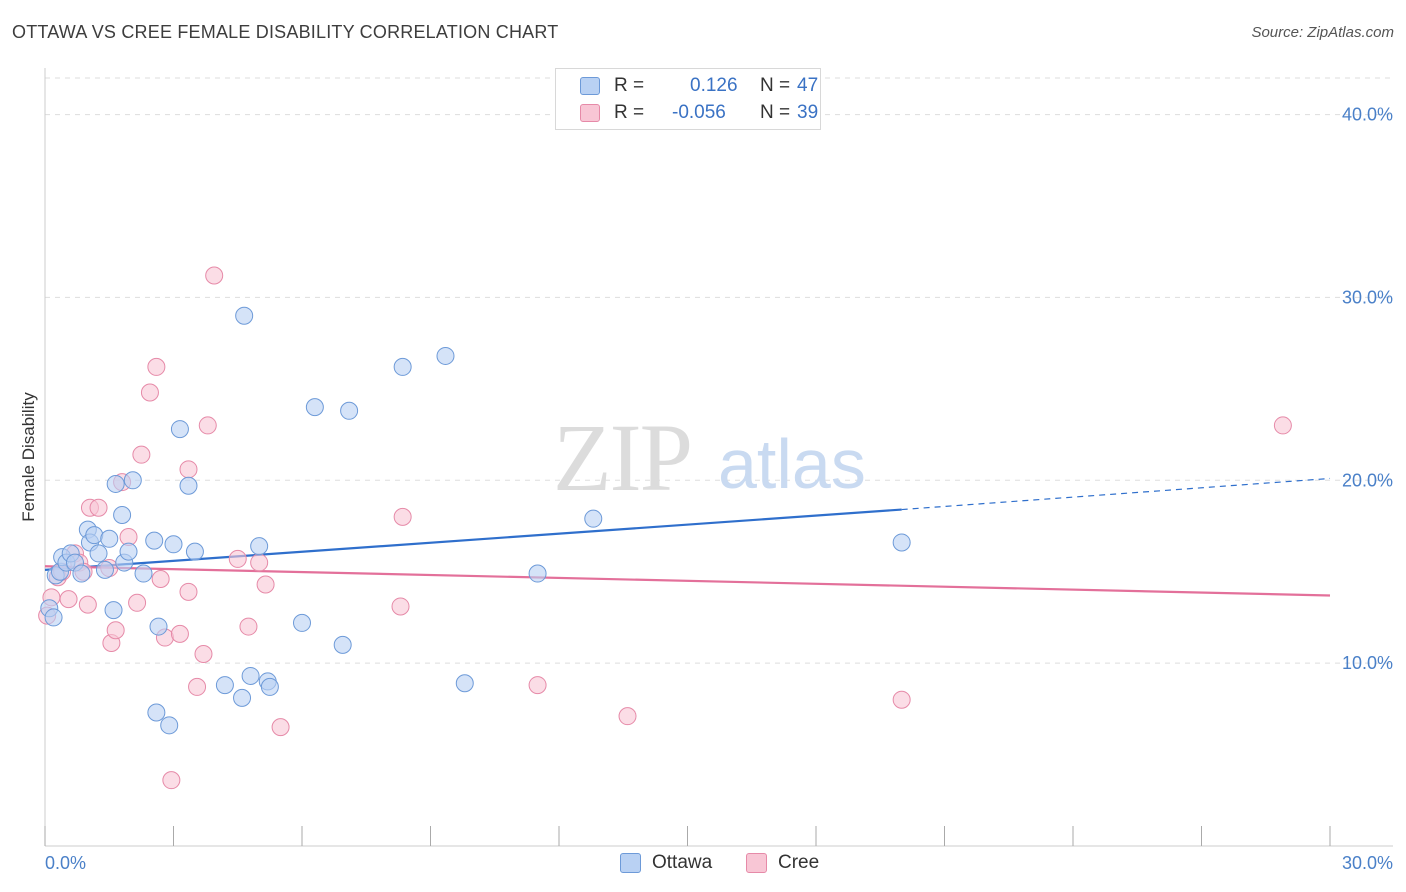 The image size is (1406, 892). What do you see at coordinates (622, 457) in the screenshot?
I see `watermark-zip: ZIP` at bounding box center [622, 457].